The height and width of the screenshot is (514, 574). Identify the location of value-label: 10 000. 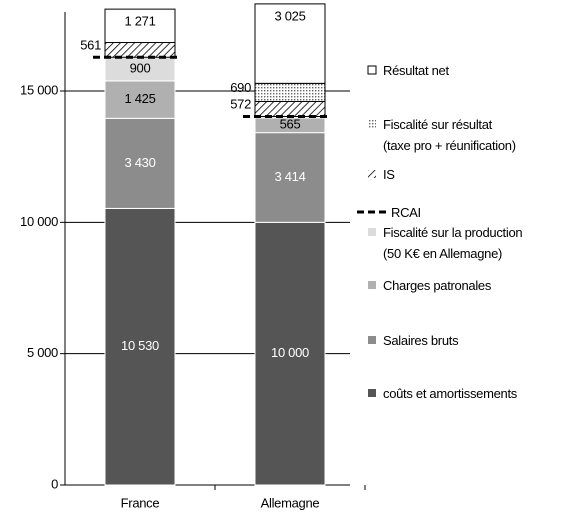
(290, 352).